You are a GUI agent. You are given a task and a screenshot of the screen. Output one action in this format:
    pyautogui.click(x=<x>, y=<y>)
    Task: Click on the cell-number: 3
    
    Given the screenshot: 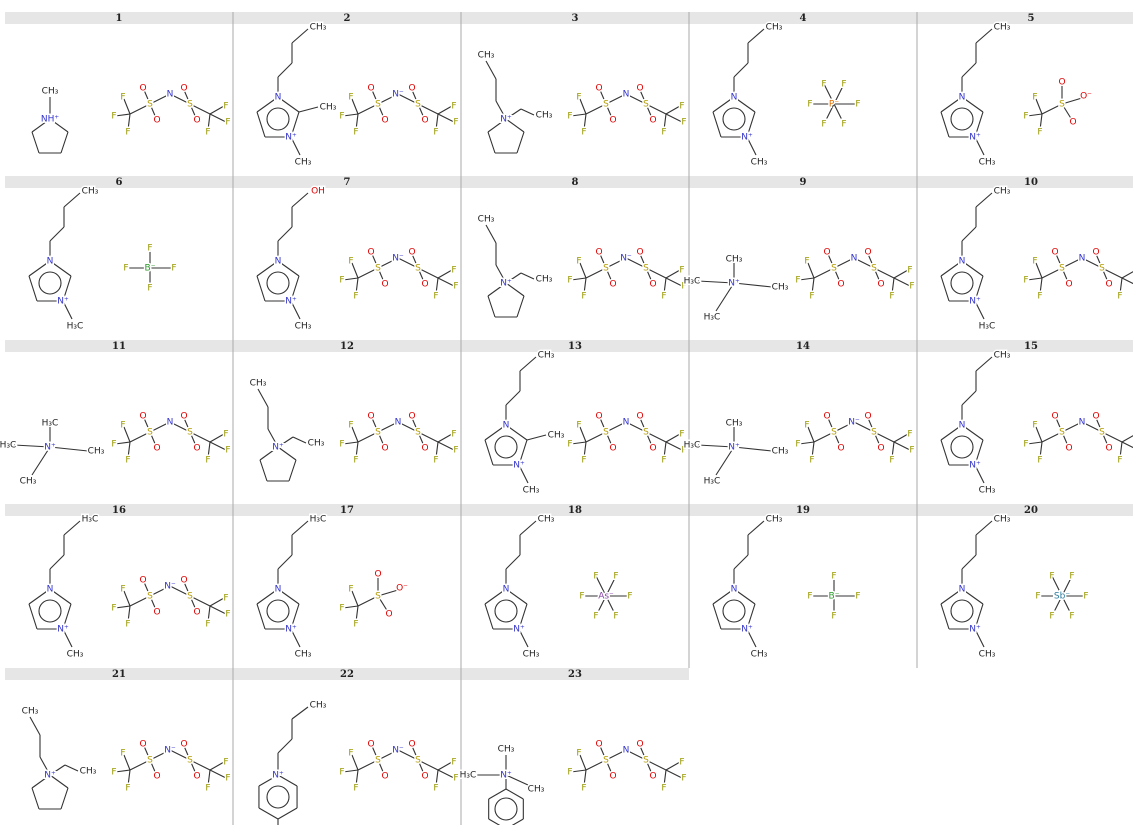 What is the action you would take?
    pyautogui.click(x=575, y=18)
    